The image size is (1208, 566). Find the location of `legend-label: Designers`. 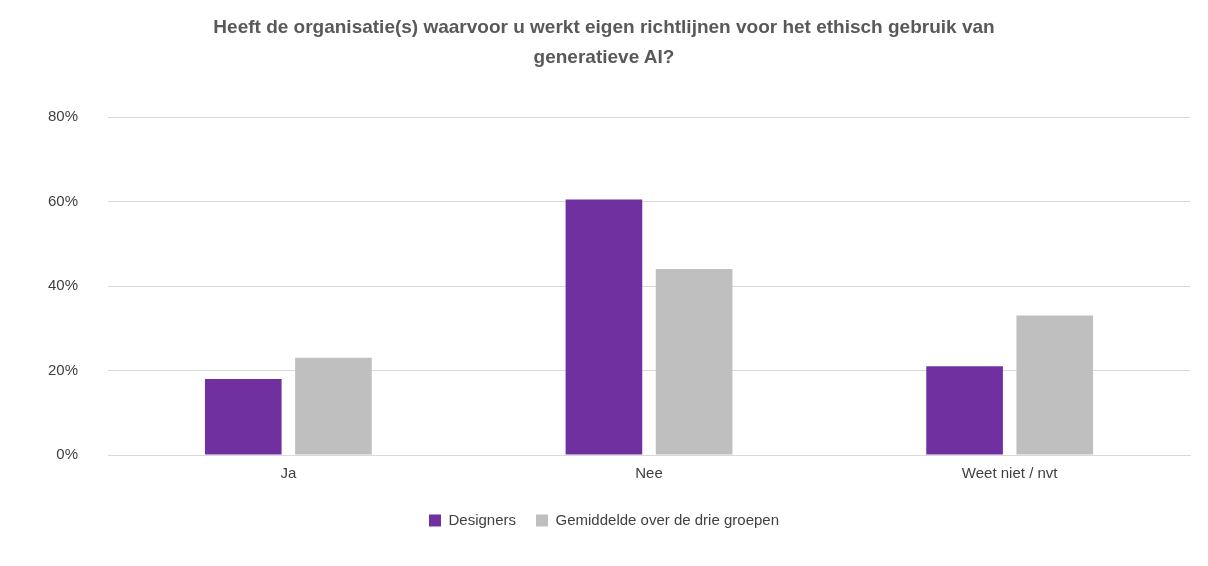

legend-label: Designers is located at coordinates (482, 519).